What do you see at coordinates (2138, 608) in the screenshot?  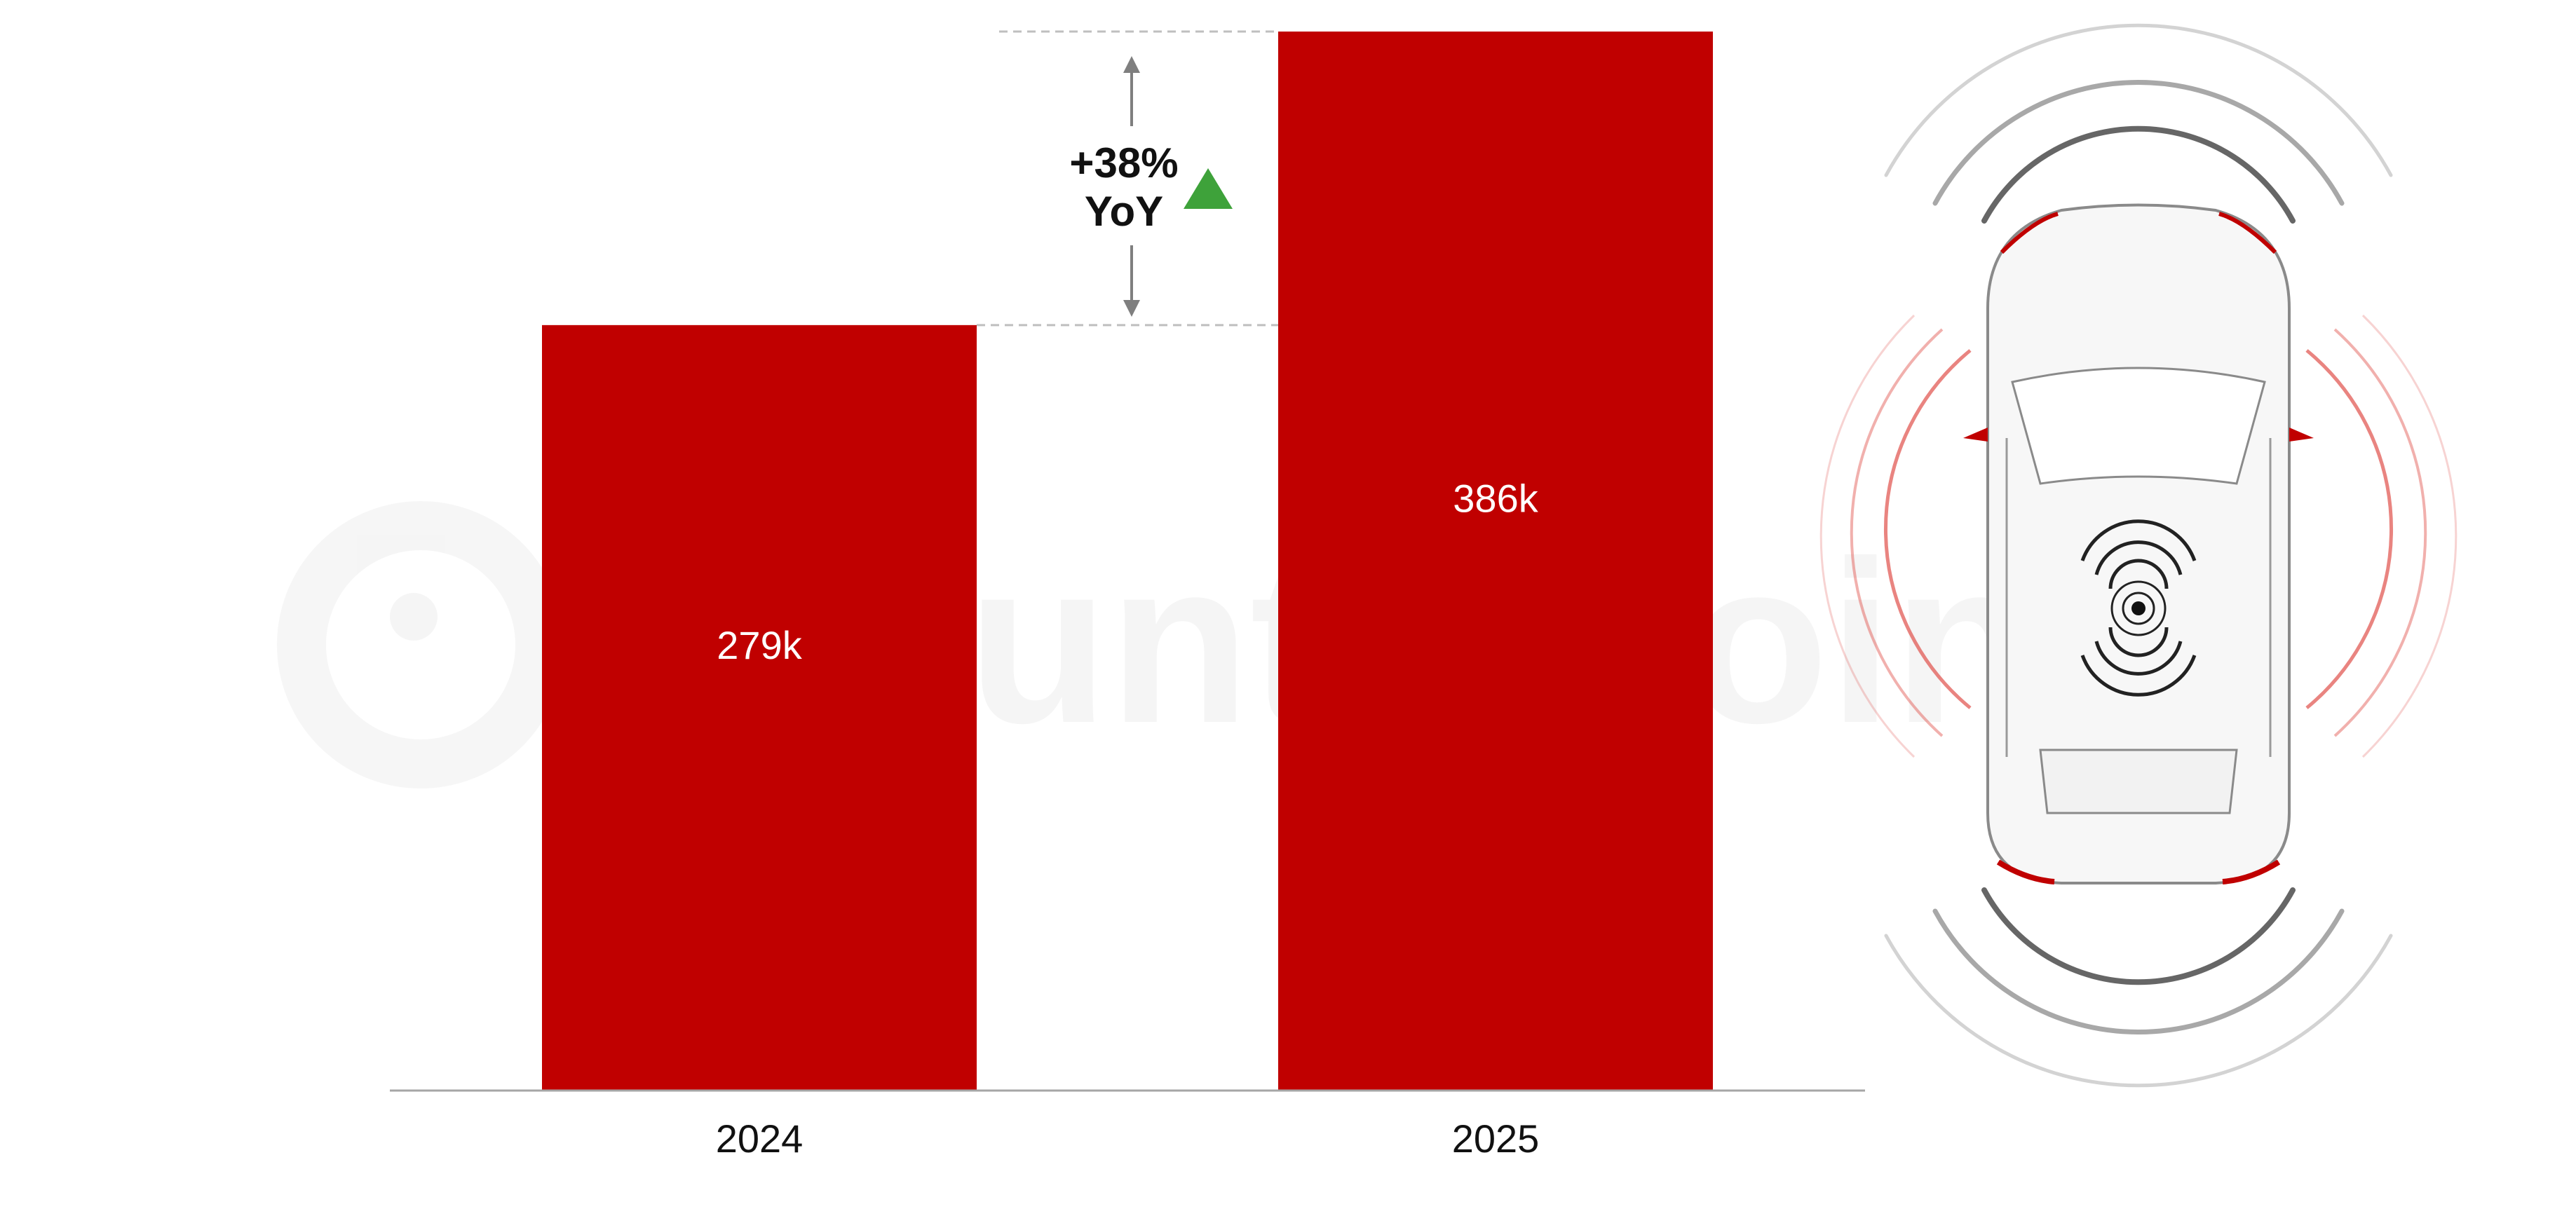 I see `sensor-signal-icon` at bounding box center [2138, 608].